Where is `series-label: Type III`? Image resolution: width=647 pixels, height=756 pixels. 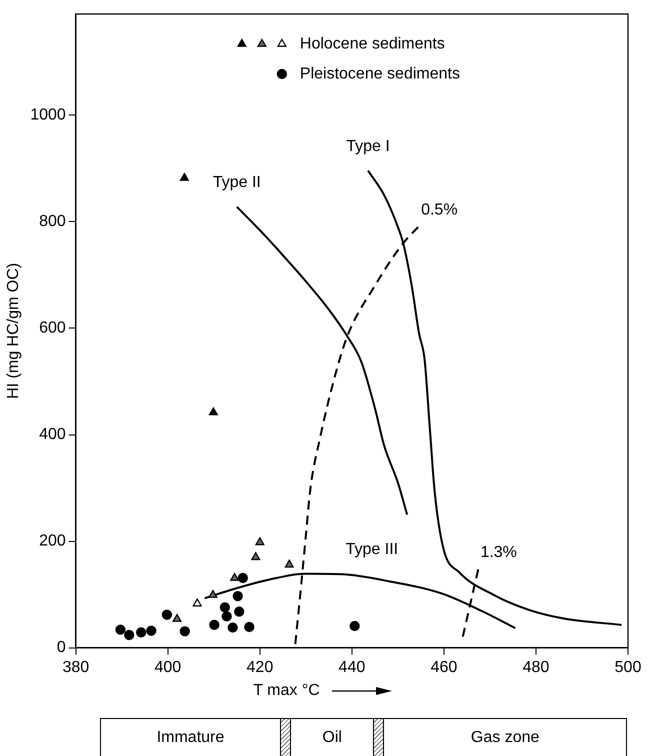
series-label: Type III is located at coordinates (372, 549).